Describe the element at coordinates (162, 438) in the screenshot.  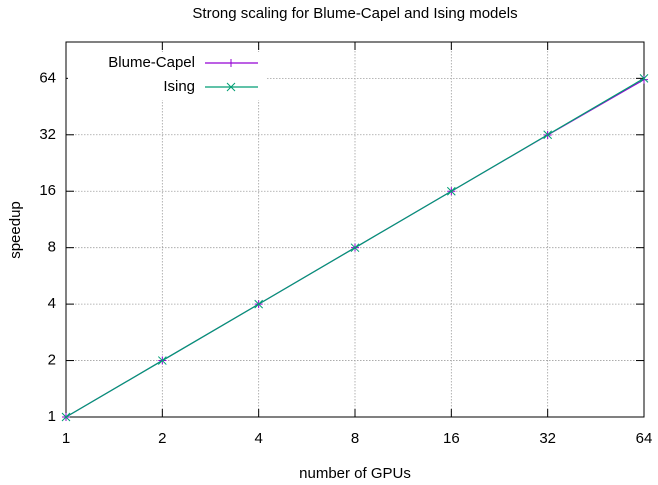
I see `x-tick-label: 2` at that location.